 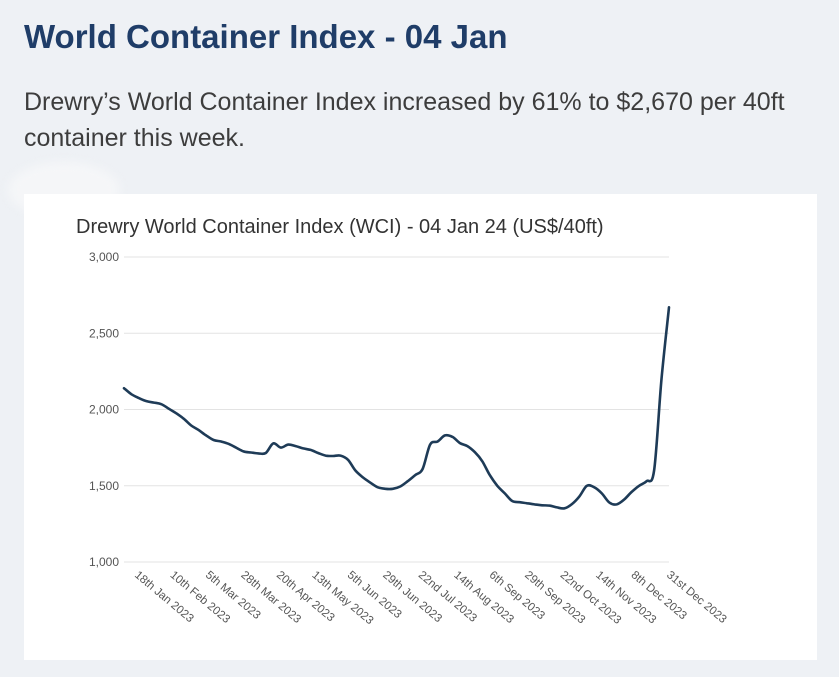 What do you see at coordinates (266, 36) in the screenshot?
I see `page-title: World Container Index - 04 Jan` at bounding box center [266, 36].